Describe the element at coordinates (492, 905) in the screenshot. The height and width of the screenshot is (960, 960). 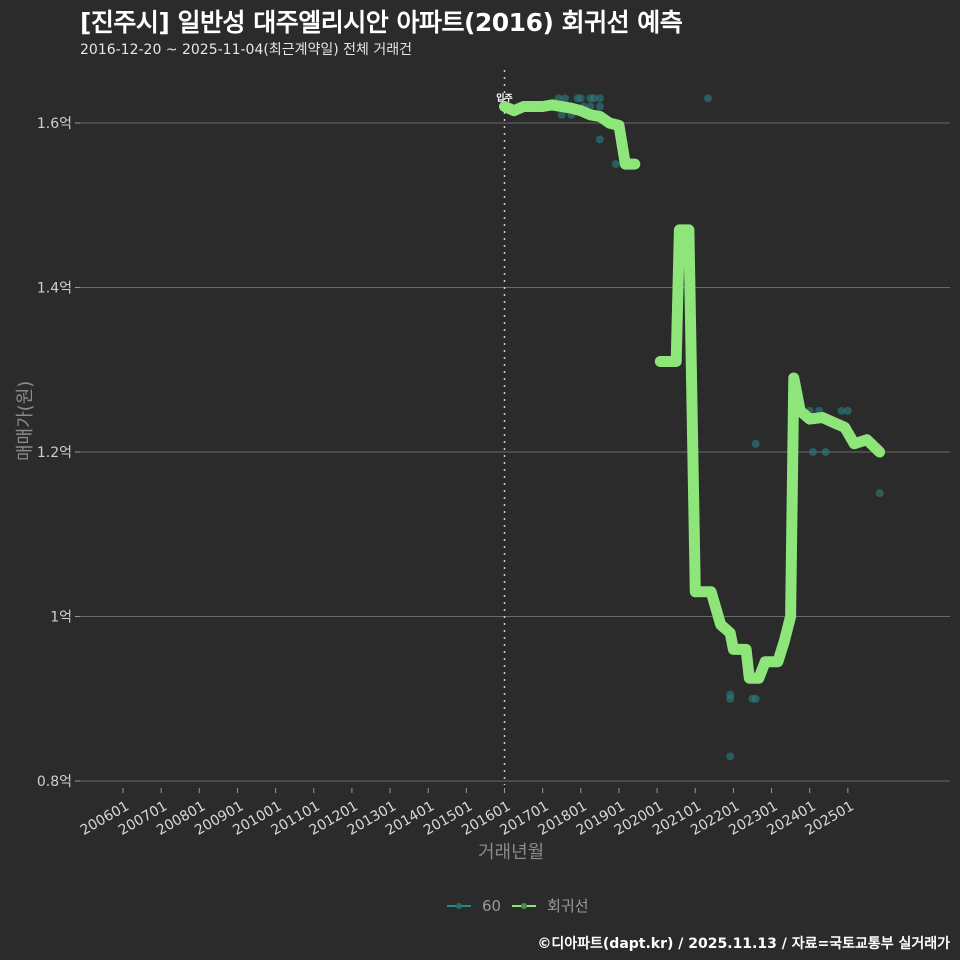
I see `legend-label-60: 60` at that location.